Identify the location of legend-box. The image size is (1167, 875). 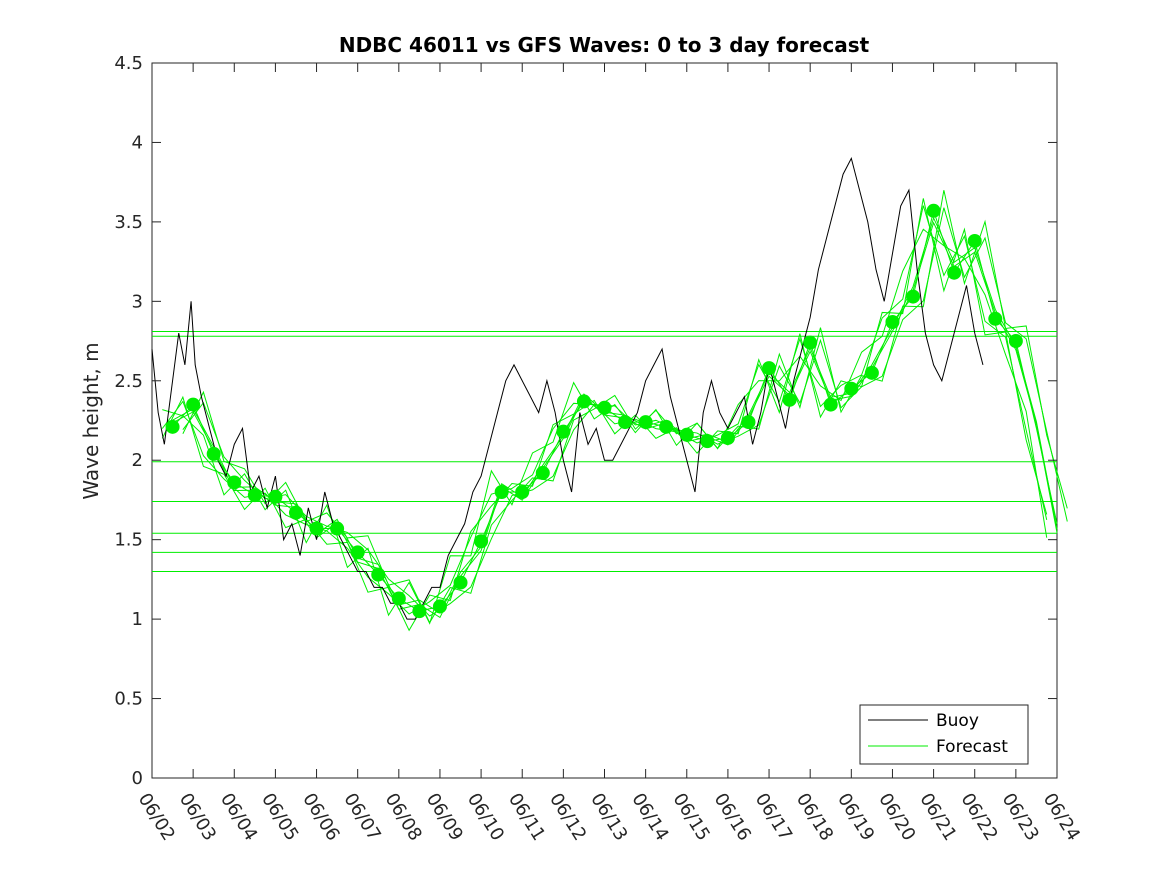
(944, 734).